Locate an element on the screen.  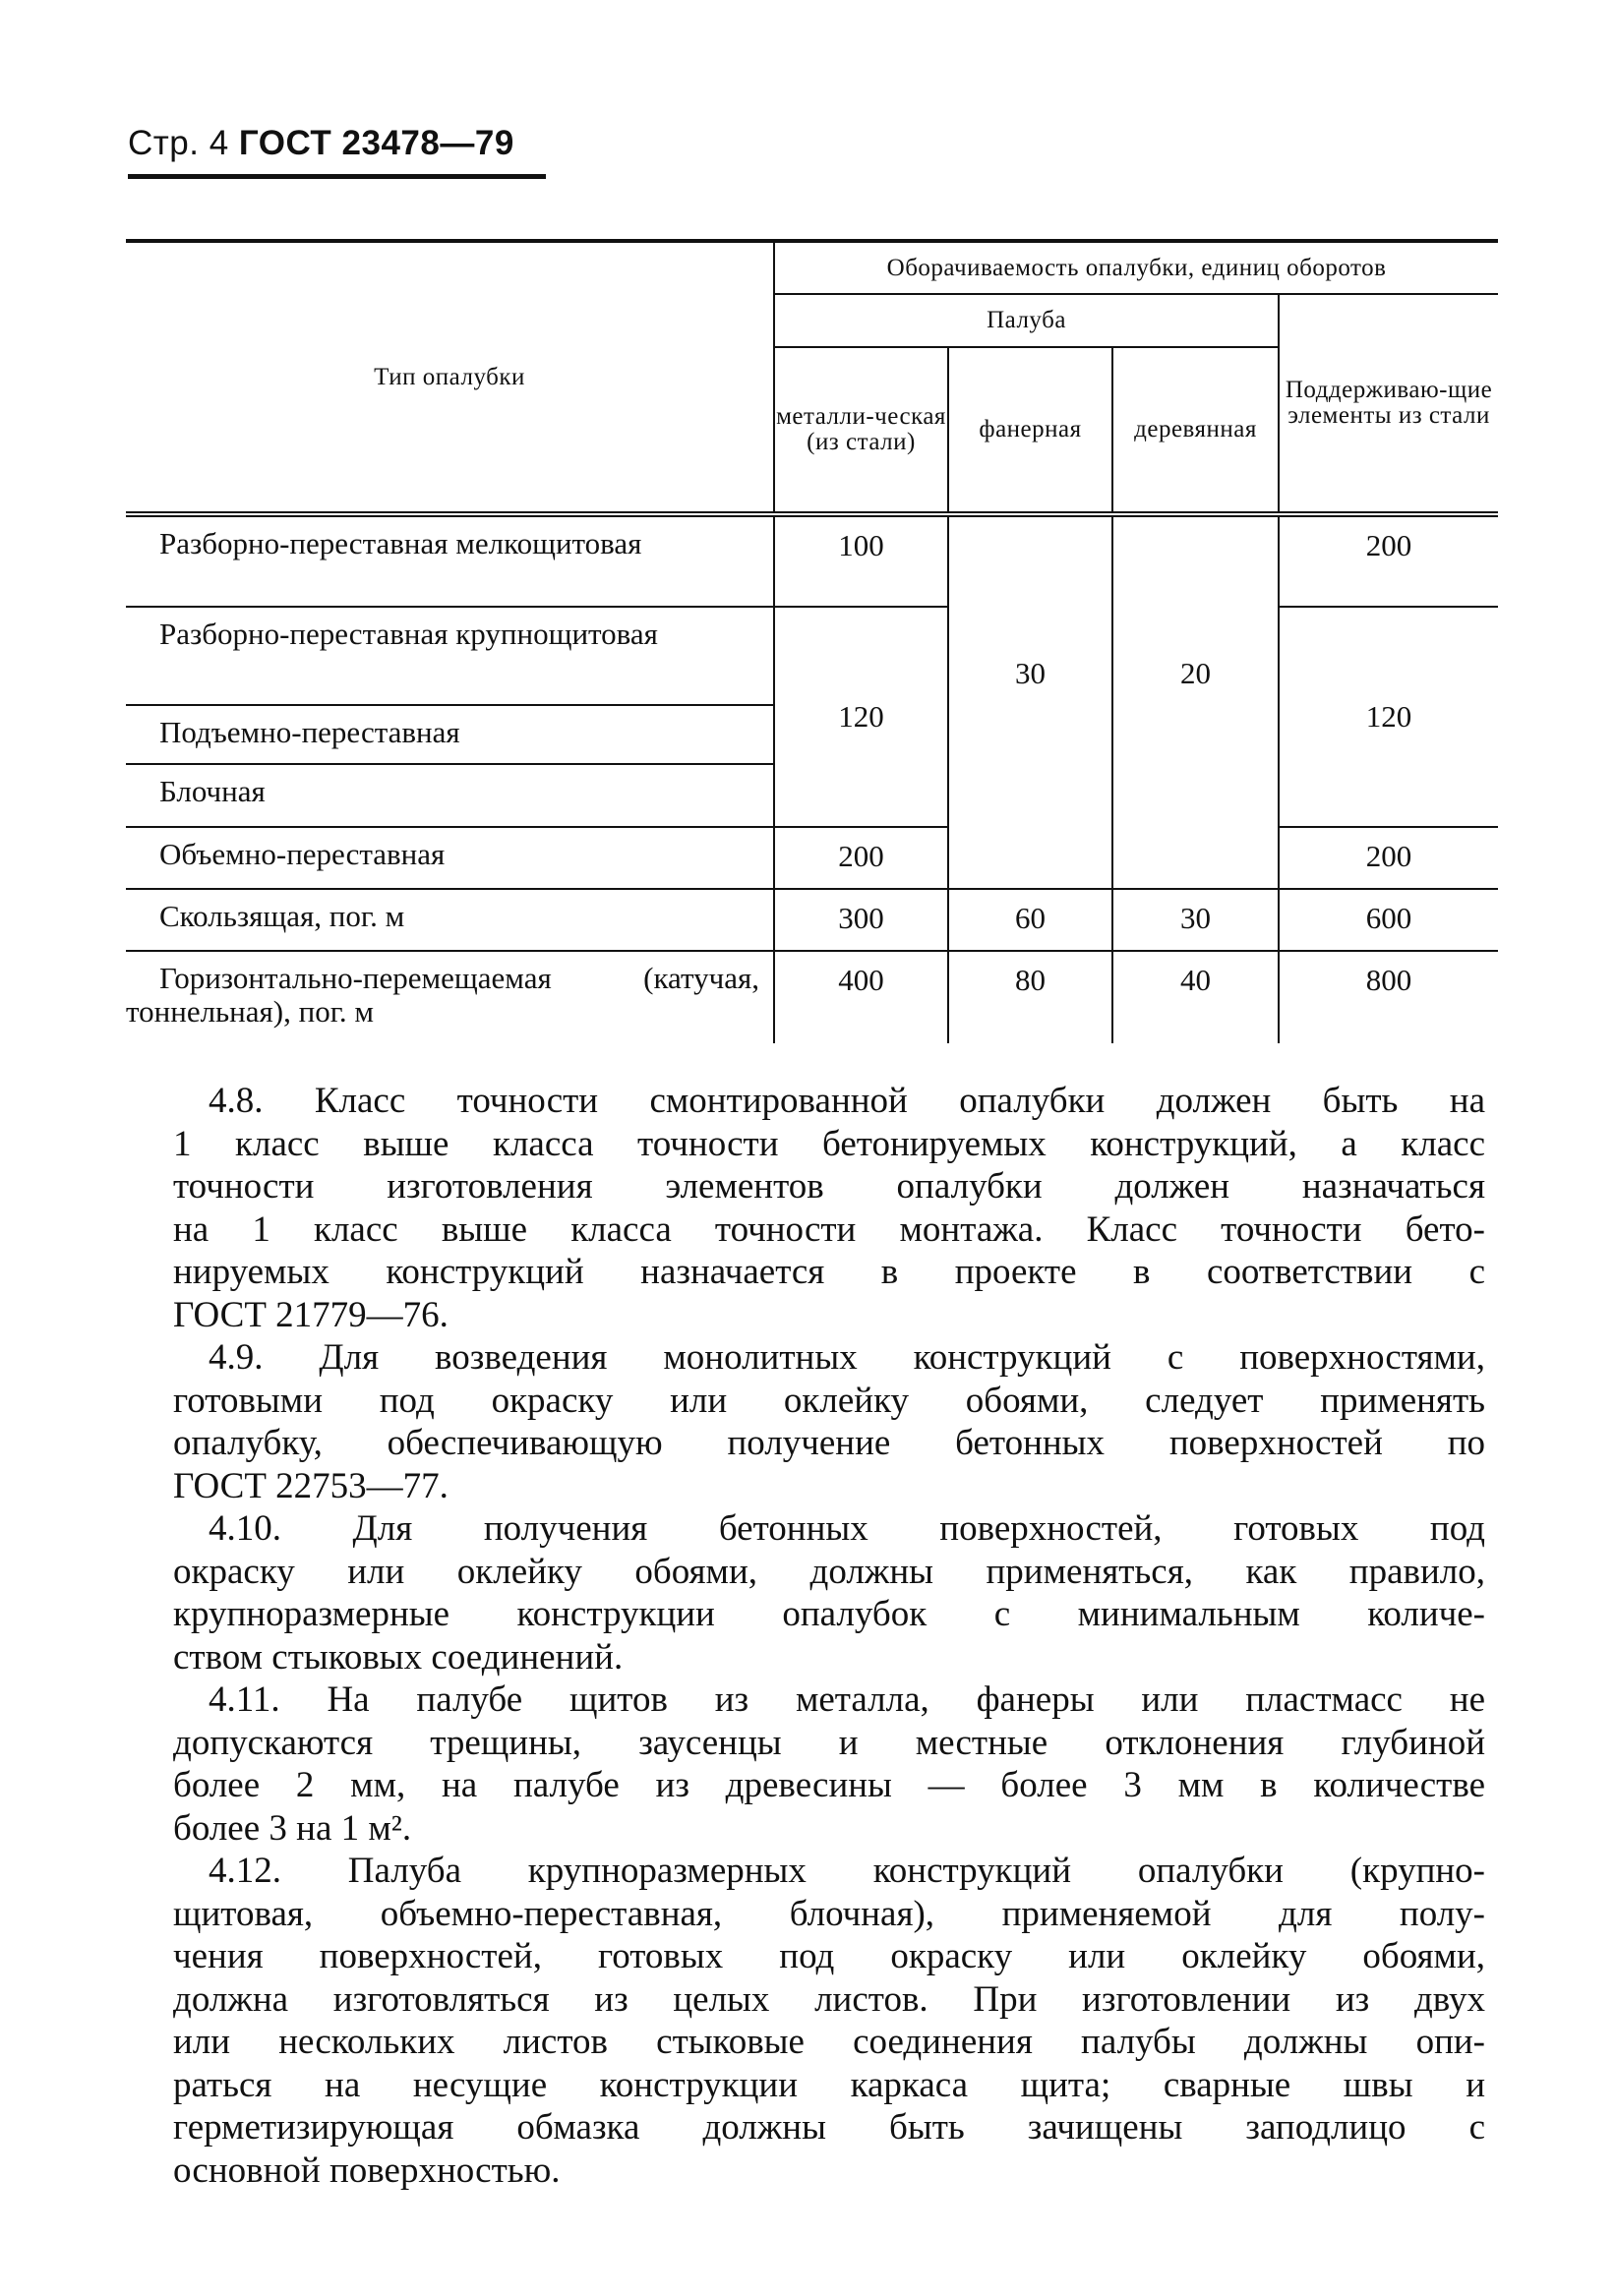
cell-plywood: 80 is located at coordinates (1030, 997).